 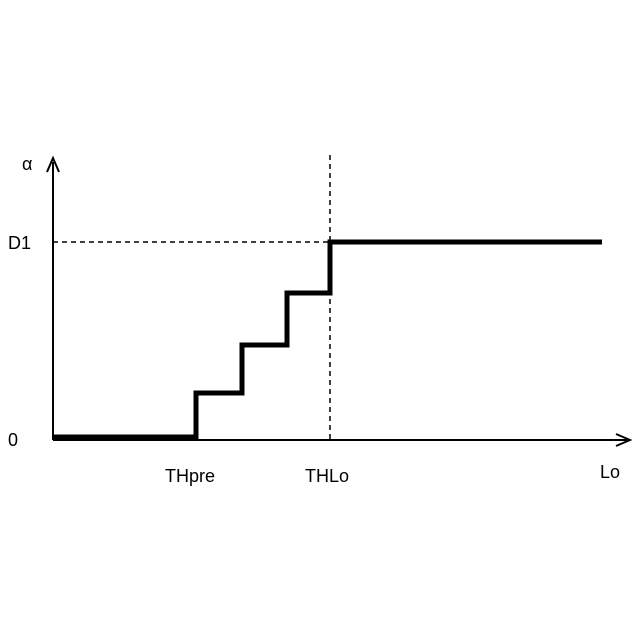 I want to click on x-tick-thlo: THLo, so click(x=327, y=476).